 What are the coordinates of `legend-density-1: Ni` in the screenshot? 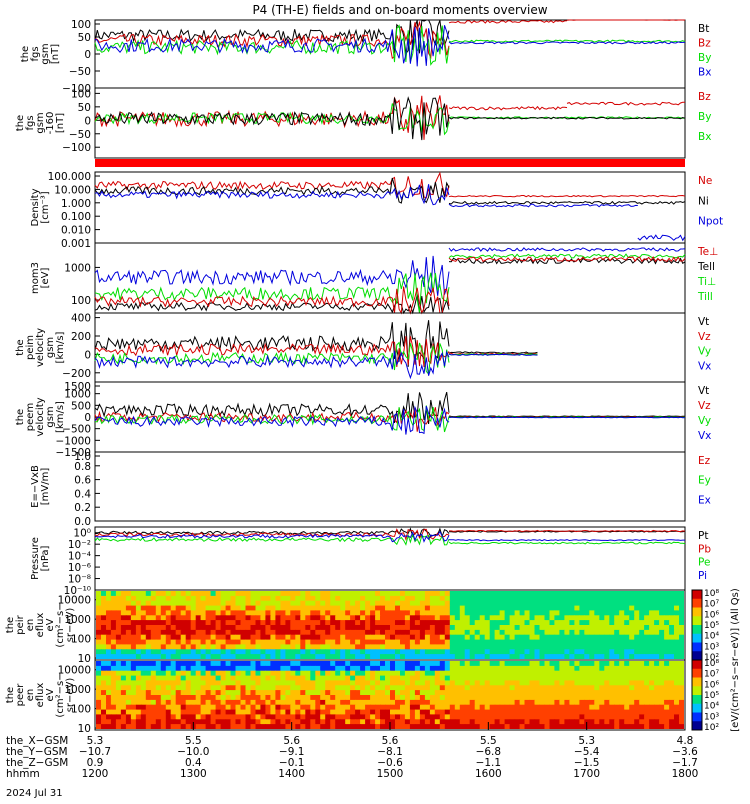 It's located at (703, 201).